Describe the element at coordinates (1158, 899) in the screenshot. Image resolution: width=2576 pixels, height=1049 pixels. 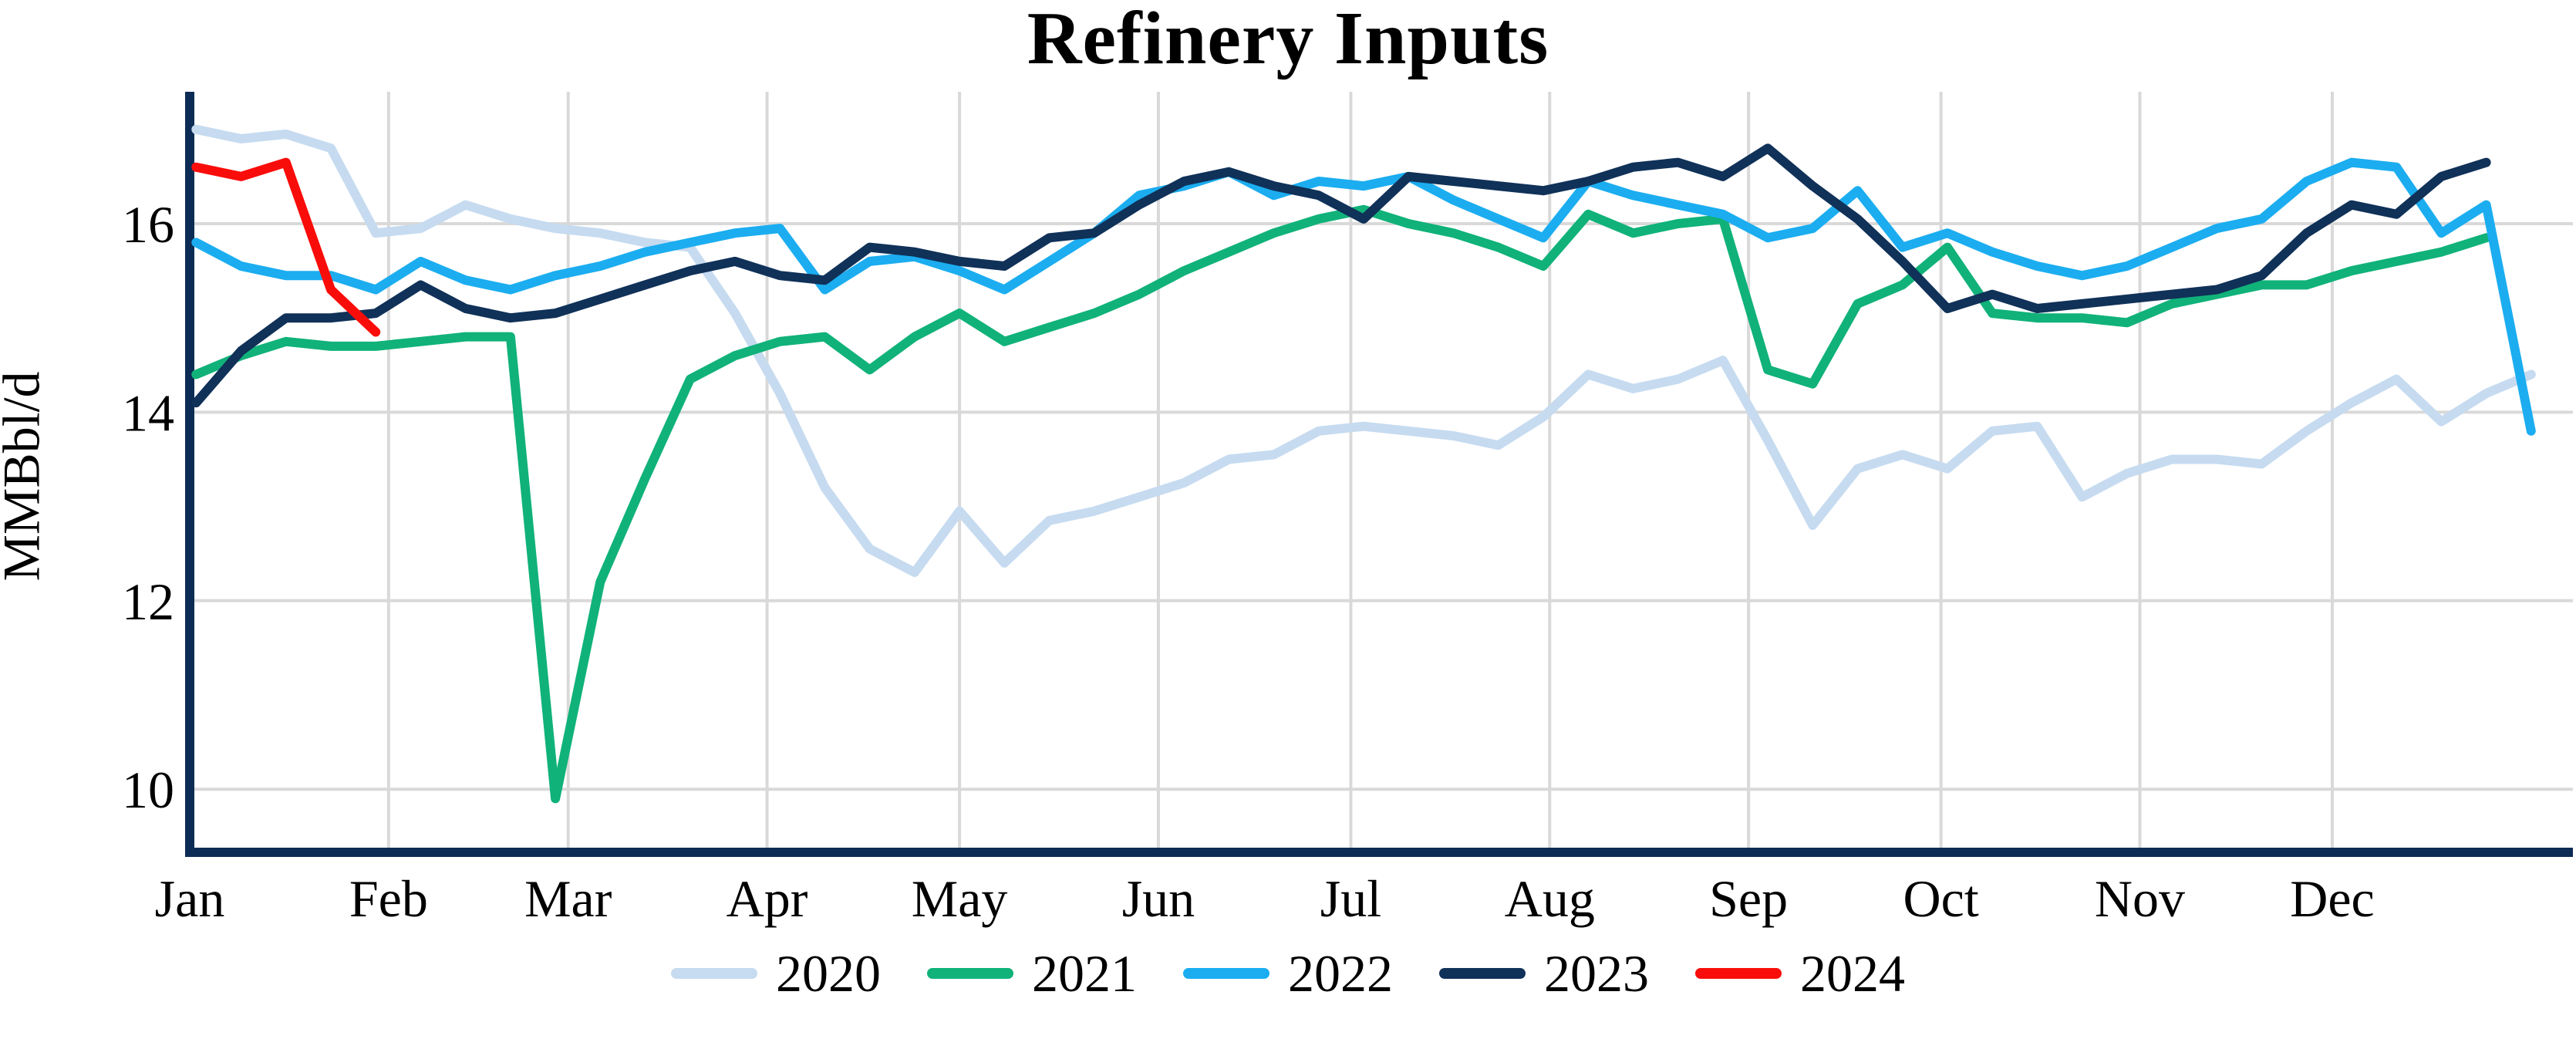
I see `svg-text: Jun` at that location.